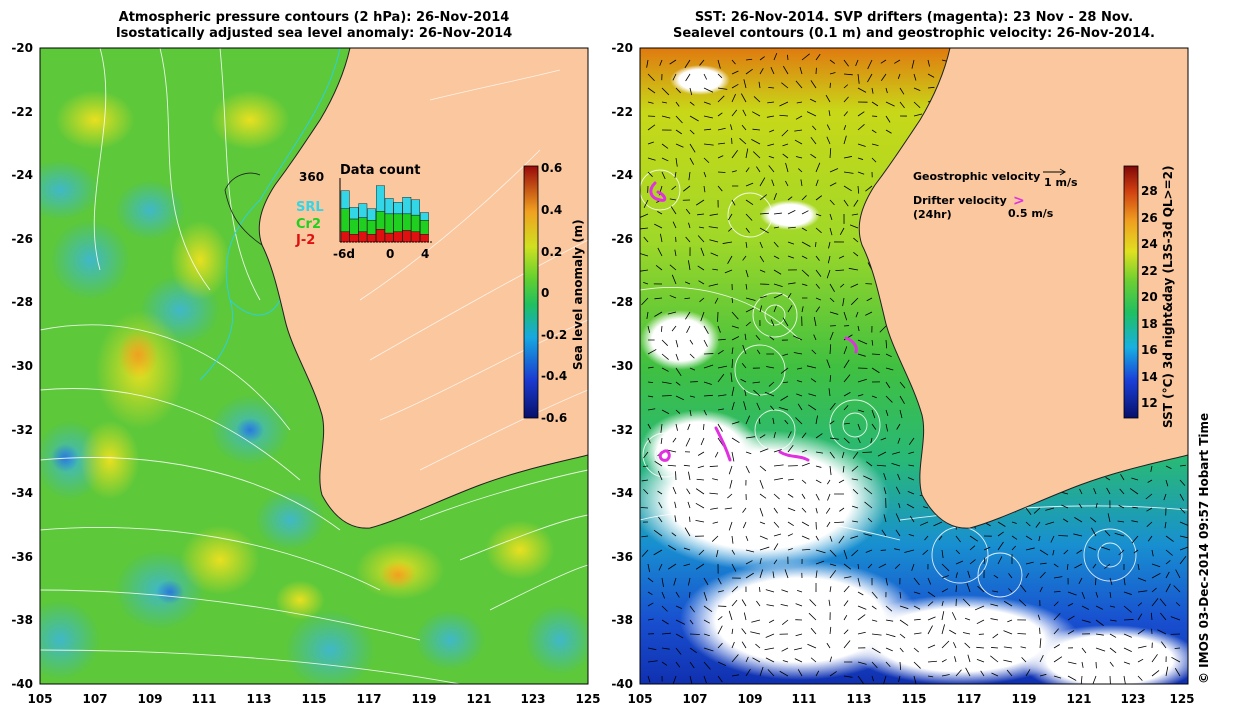  What do you see at coordinates (22, 112) in the screenshot?
I see `left-y-tick: -22` at bounding box center [22, 112].